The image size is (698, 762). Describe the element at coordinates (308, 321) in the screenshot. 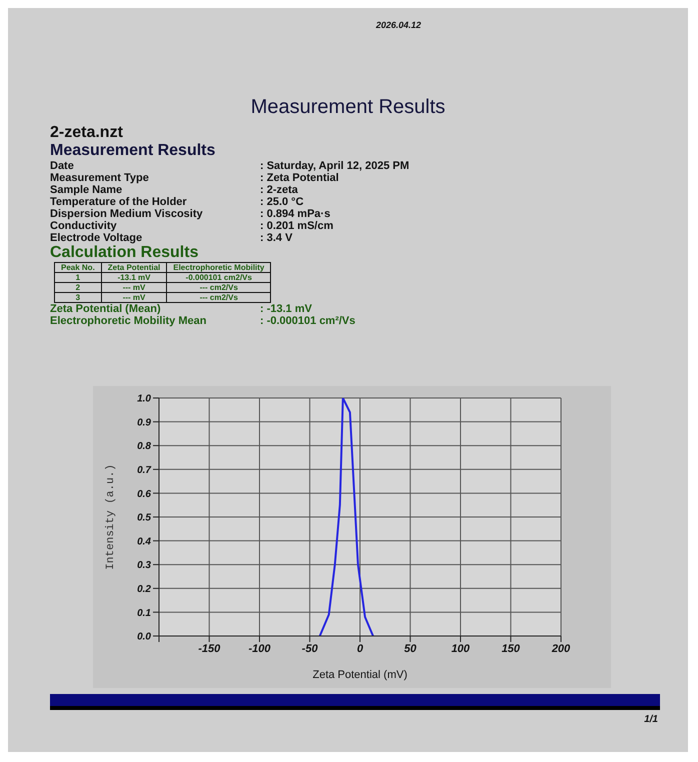

I see `text: : -0.000101 cm²/Vs` at that location.